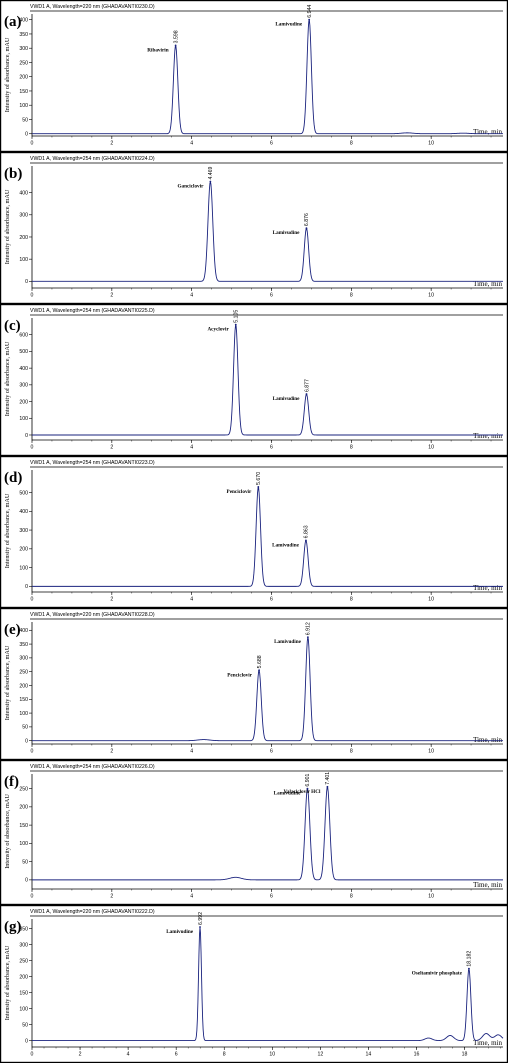 The image size is (508, 1063). Describe the element at coordinates (13, 22) in the screenshot. I see `panel-label: (a)` at that location.